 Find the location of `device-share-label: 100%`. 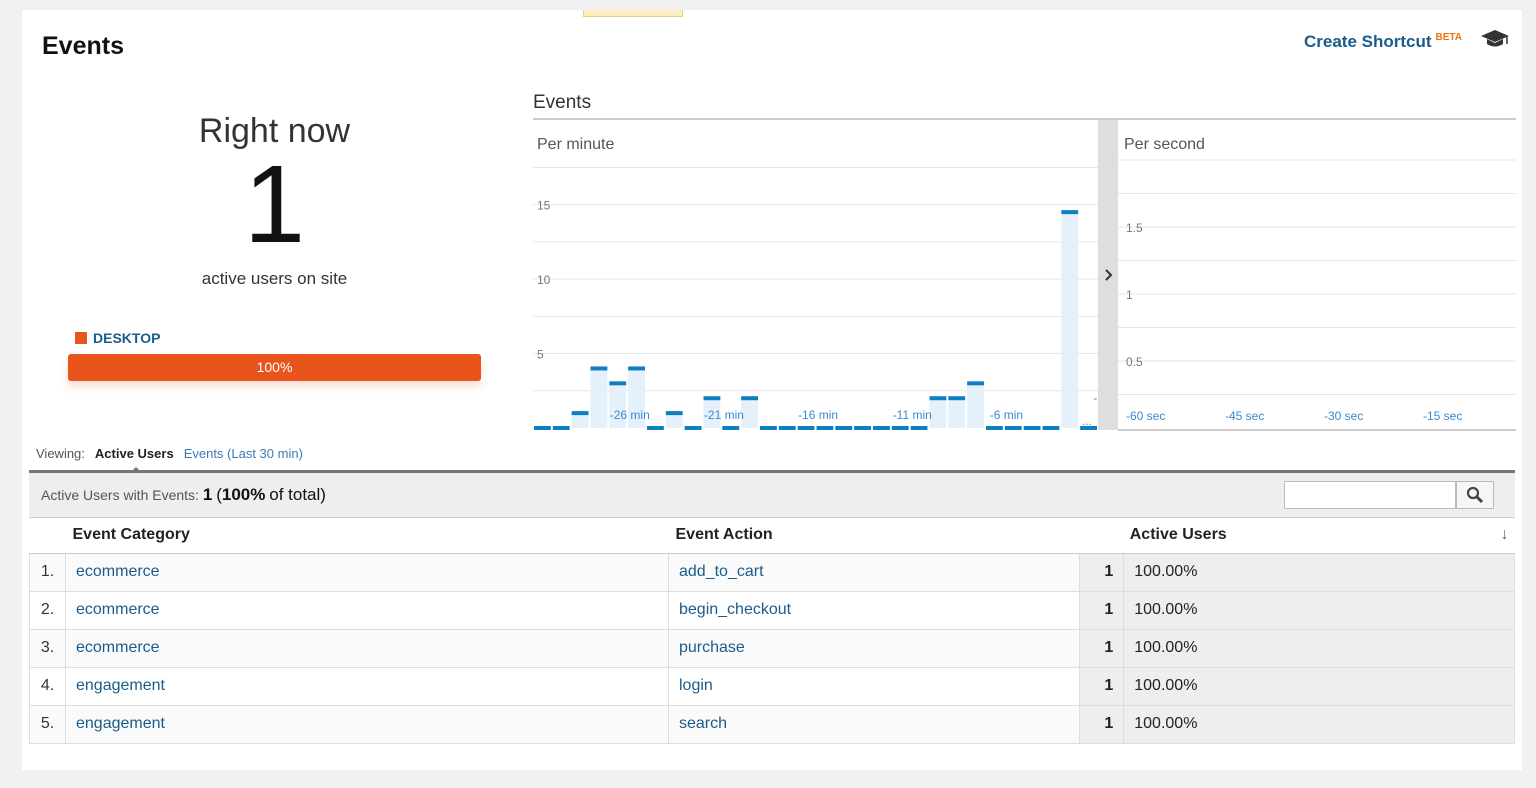

device-share-label: 100% is located at coordinates (274, 367).